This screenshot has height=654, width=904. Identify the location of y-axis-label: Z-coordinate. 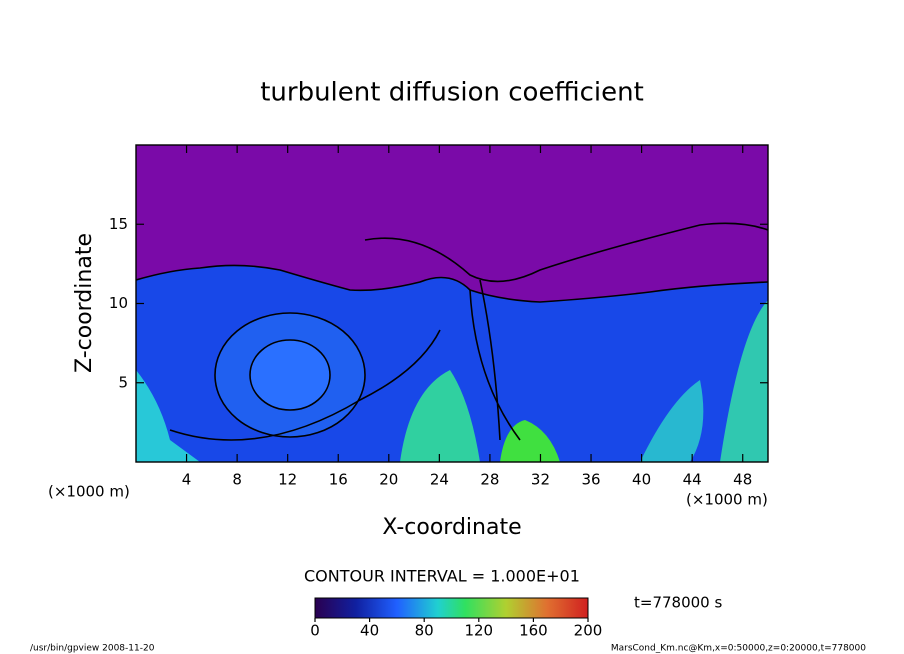
(84, 303).